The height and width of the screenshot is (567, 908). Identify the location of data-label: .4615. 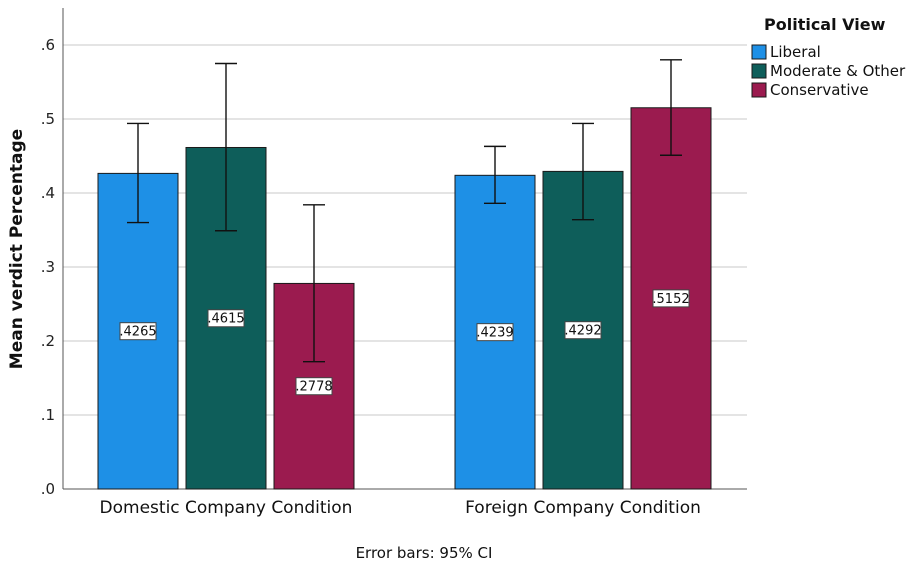
(226, 318).